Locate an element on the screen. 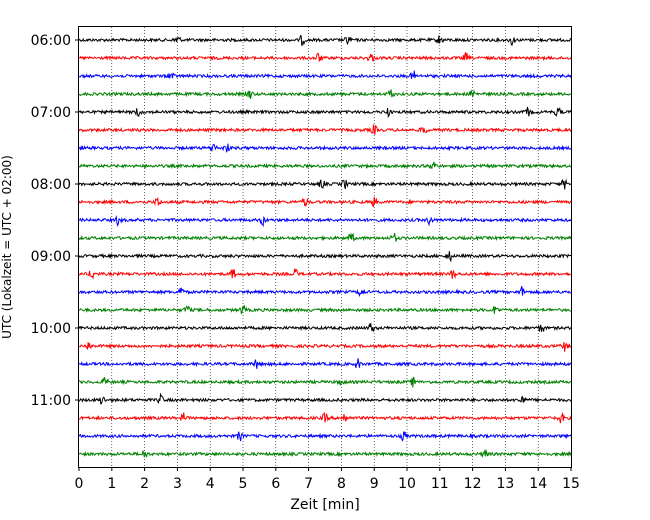 This screenshot has width=650, height=520. x-tick-label: 2 is located at coordinates (144, 484).